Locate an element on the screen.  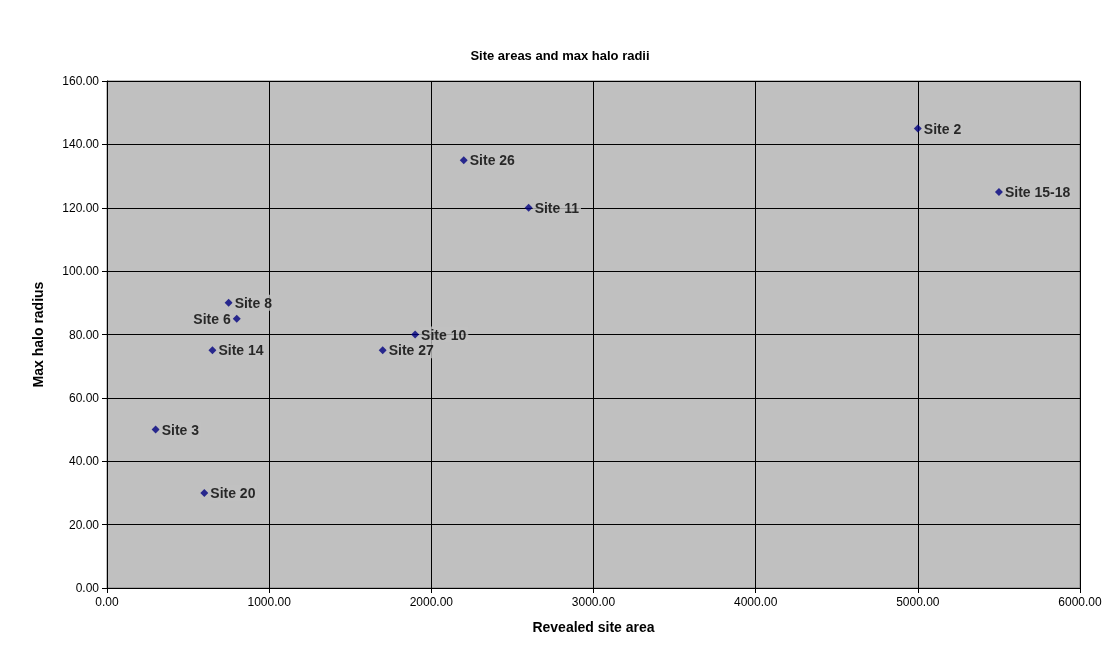
annotation: Site 3 is located at coordinates (180, 429).